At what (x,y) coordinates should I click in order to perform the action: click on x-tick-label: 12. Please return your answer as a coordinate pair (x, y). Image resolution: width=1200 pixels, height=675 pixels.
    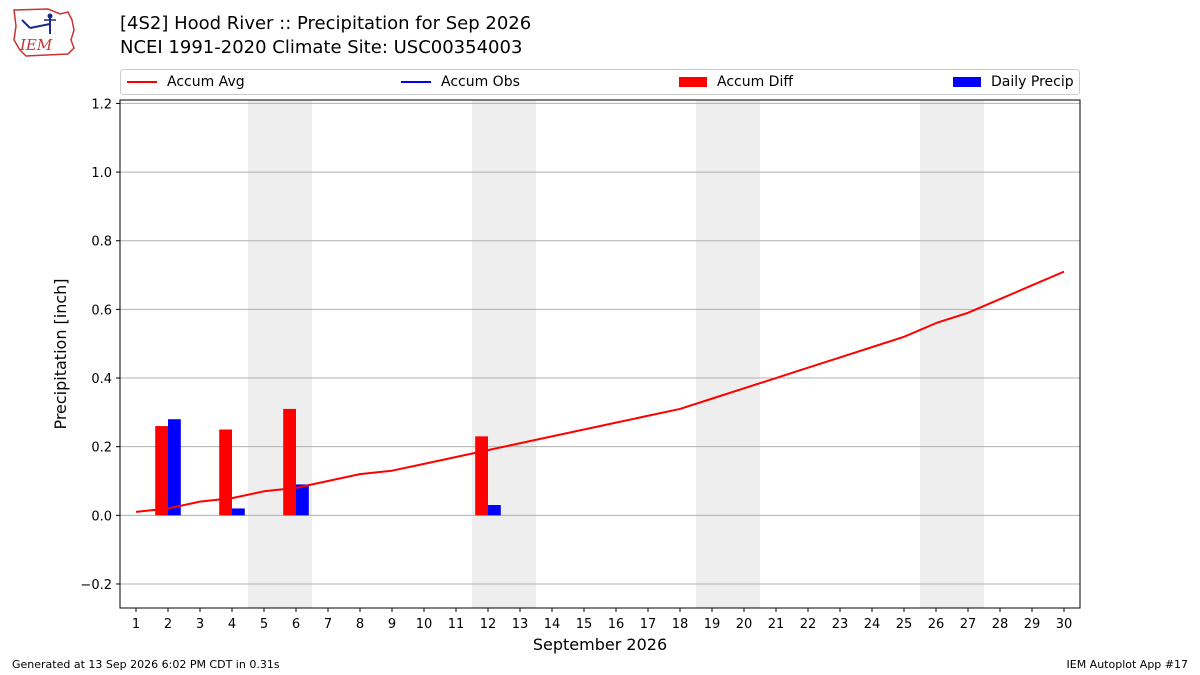
    Looking at the image, I should click on (488, 624).